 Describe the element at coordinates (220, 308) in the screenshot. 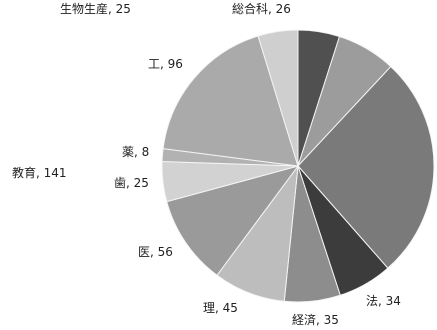

I see `slice-label-理: 理, 45` at that location.